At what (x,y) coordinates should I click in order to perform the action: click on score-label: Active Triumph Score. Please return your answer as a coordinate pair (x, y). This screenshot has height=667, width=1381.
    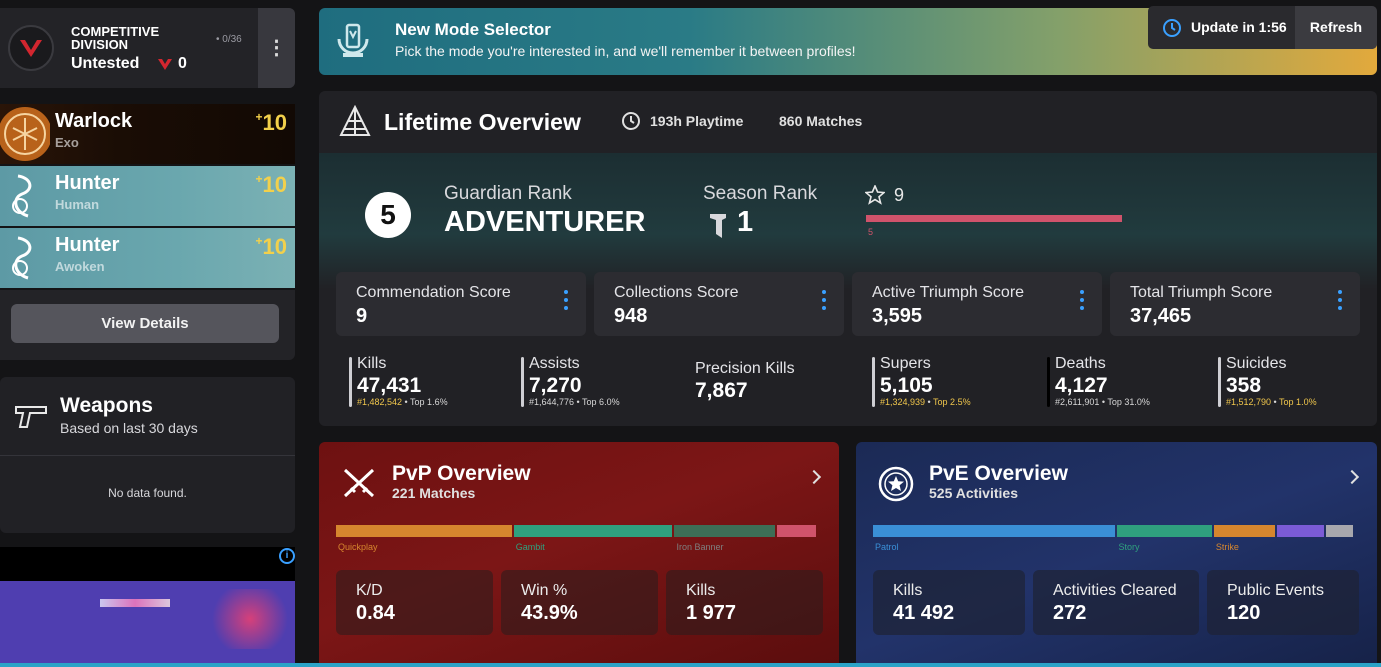
    Looking at the image, I should click on (948, 292).